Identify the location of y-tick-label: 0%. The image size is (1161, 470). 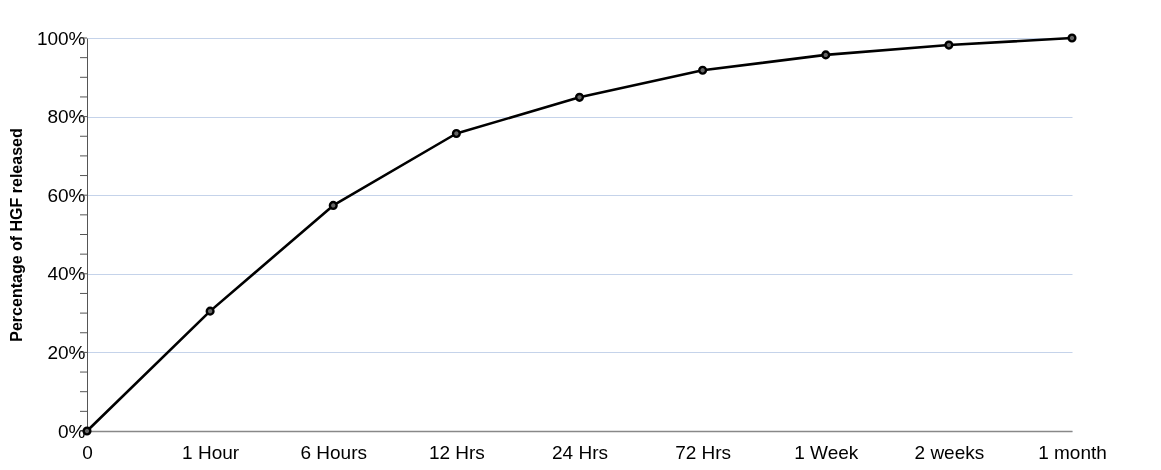
(72, 431).